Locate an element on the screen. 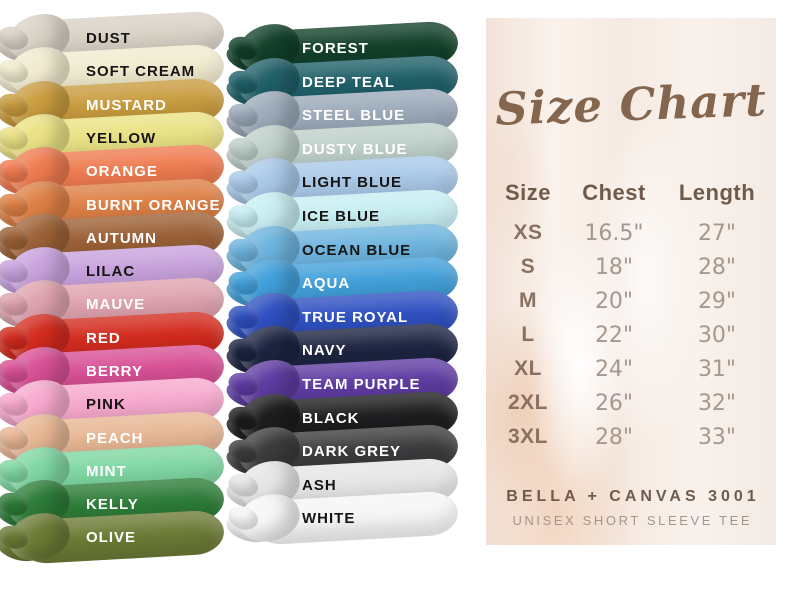 The width and height of the screenshot is (794, 596). color-swatch-dust: DUST is located at coordinates (113, 38).